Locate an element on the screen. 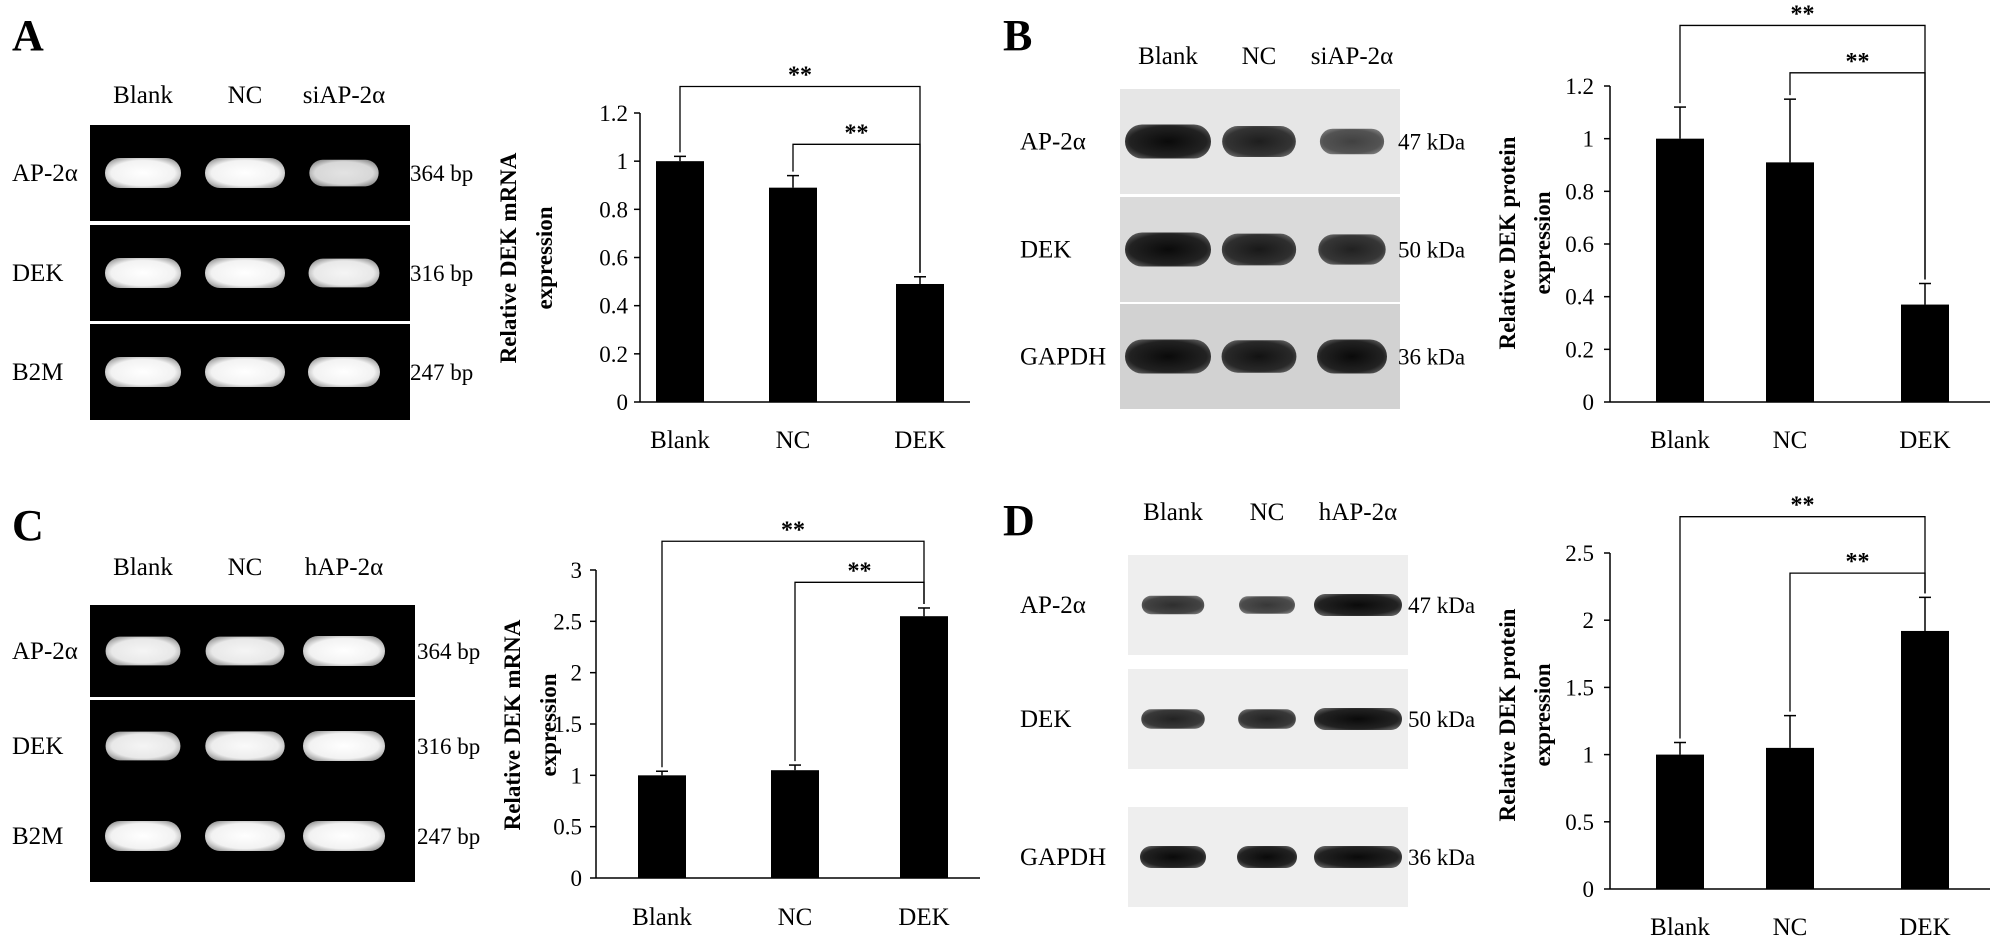  panel-letter: A is located at coordinates (28, 35).